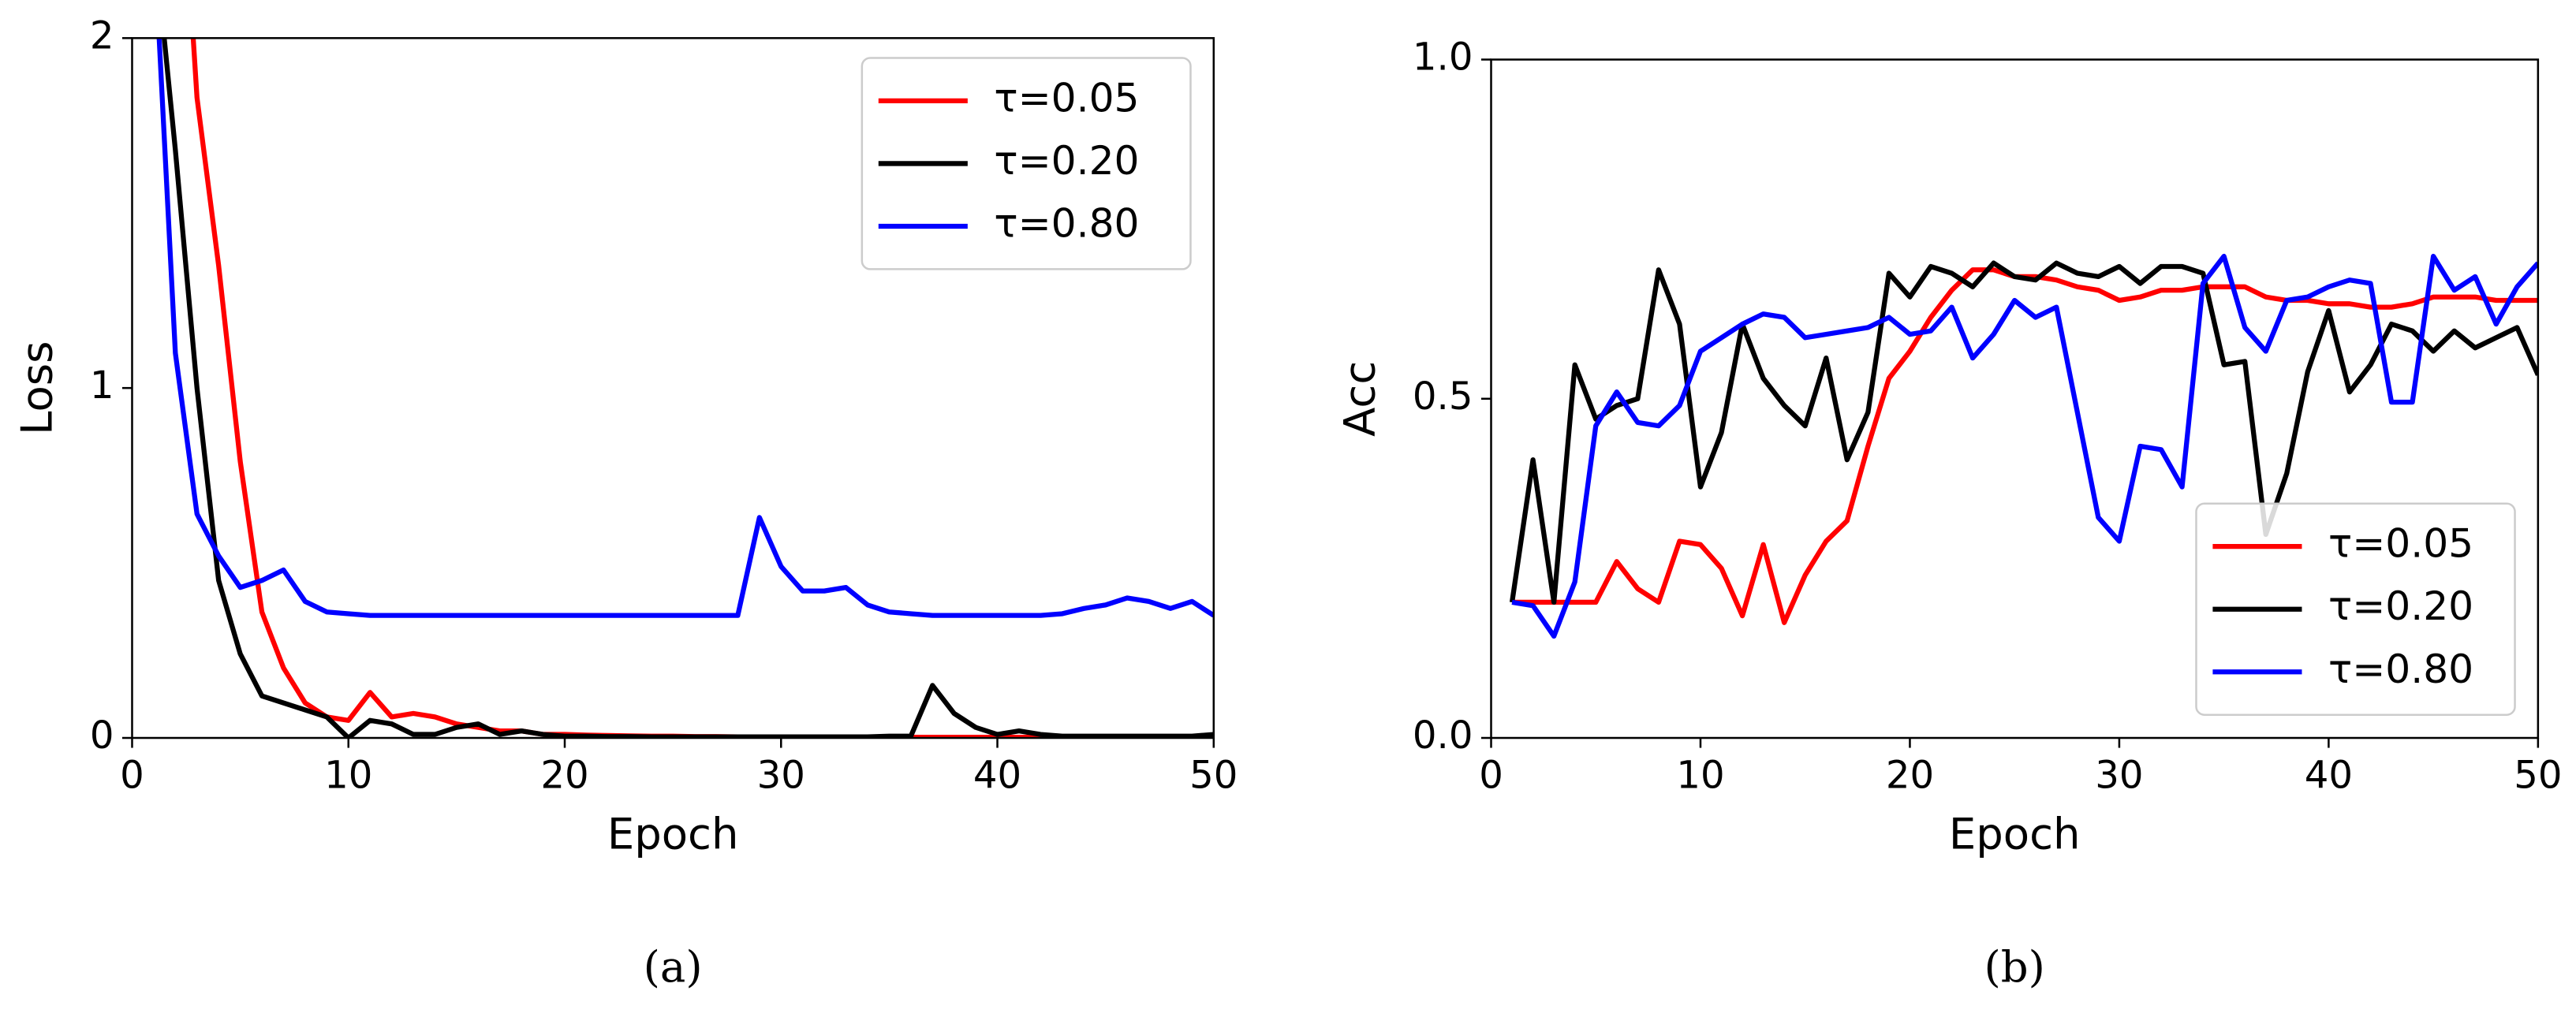 Image resolution: width=2576 pixels, height=1017 pixels. What do you see at coordinates (102, 385) in the screenshot?
I see `y-tick-label: 1` at bounding box center [102, 385].